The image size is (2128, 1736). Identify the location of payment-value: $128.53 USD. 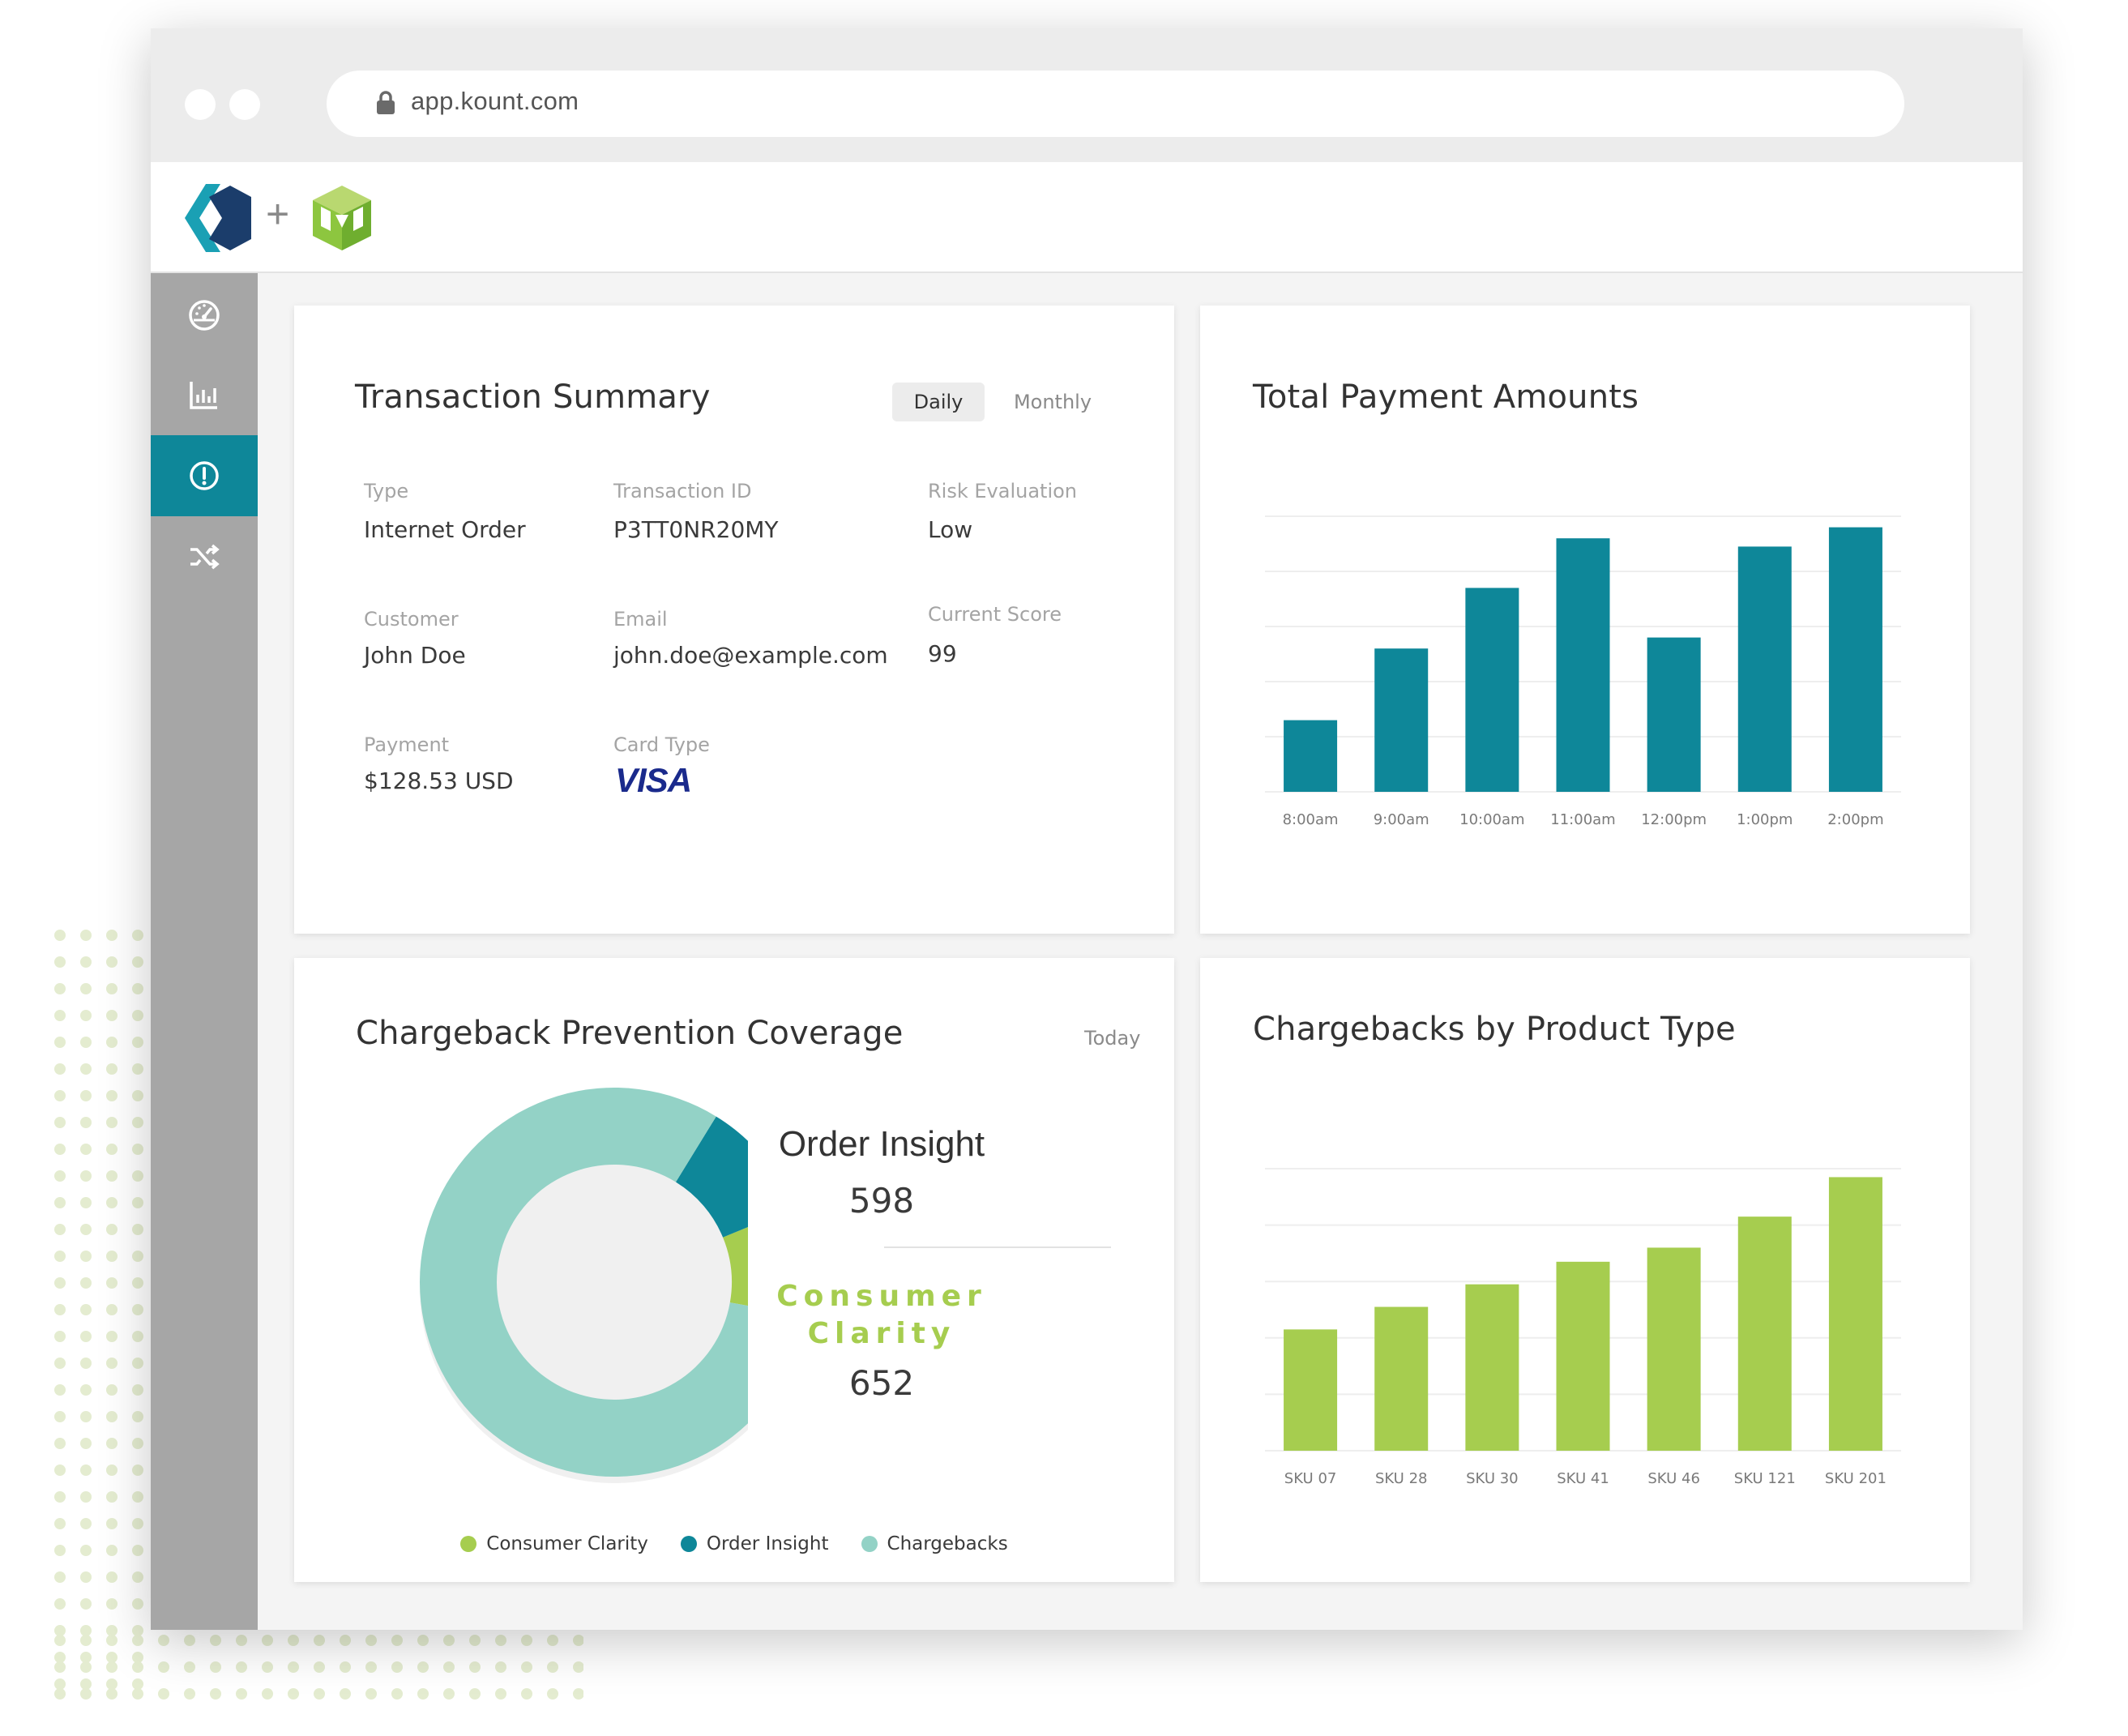
(439, 781).